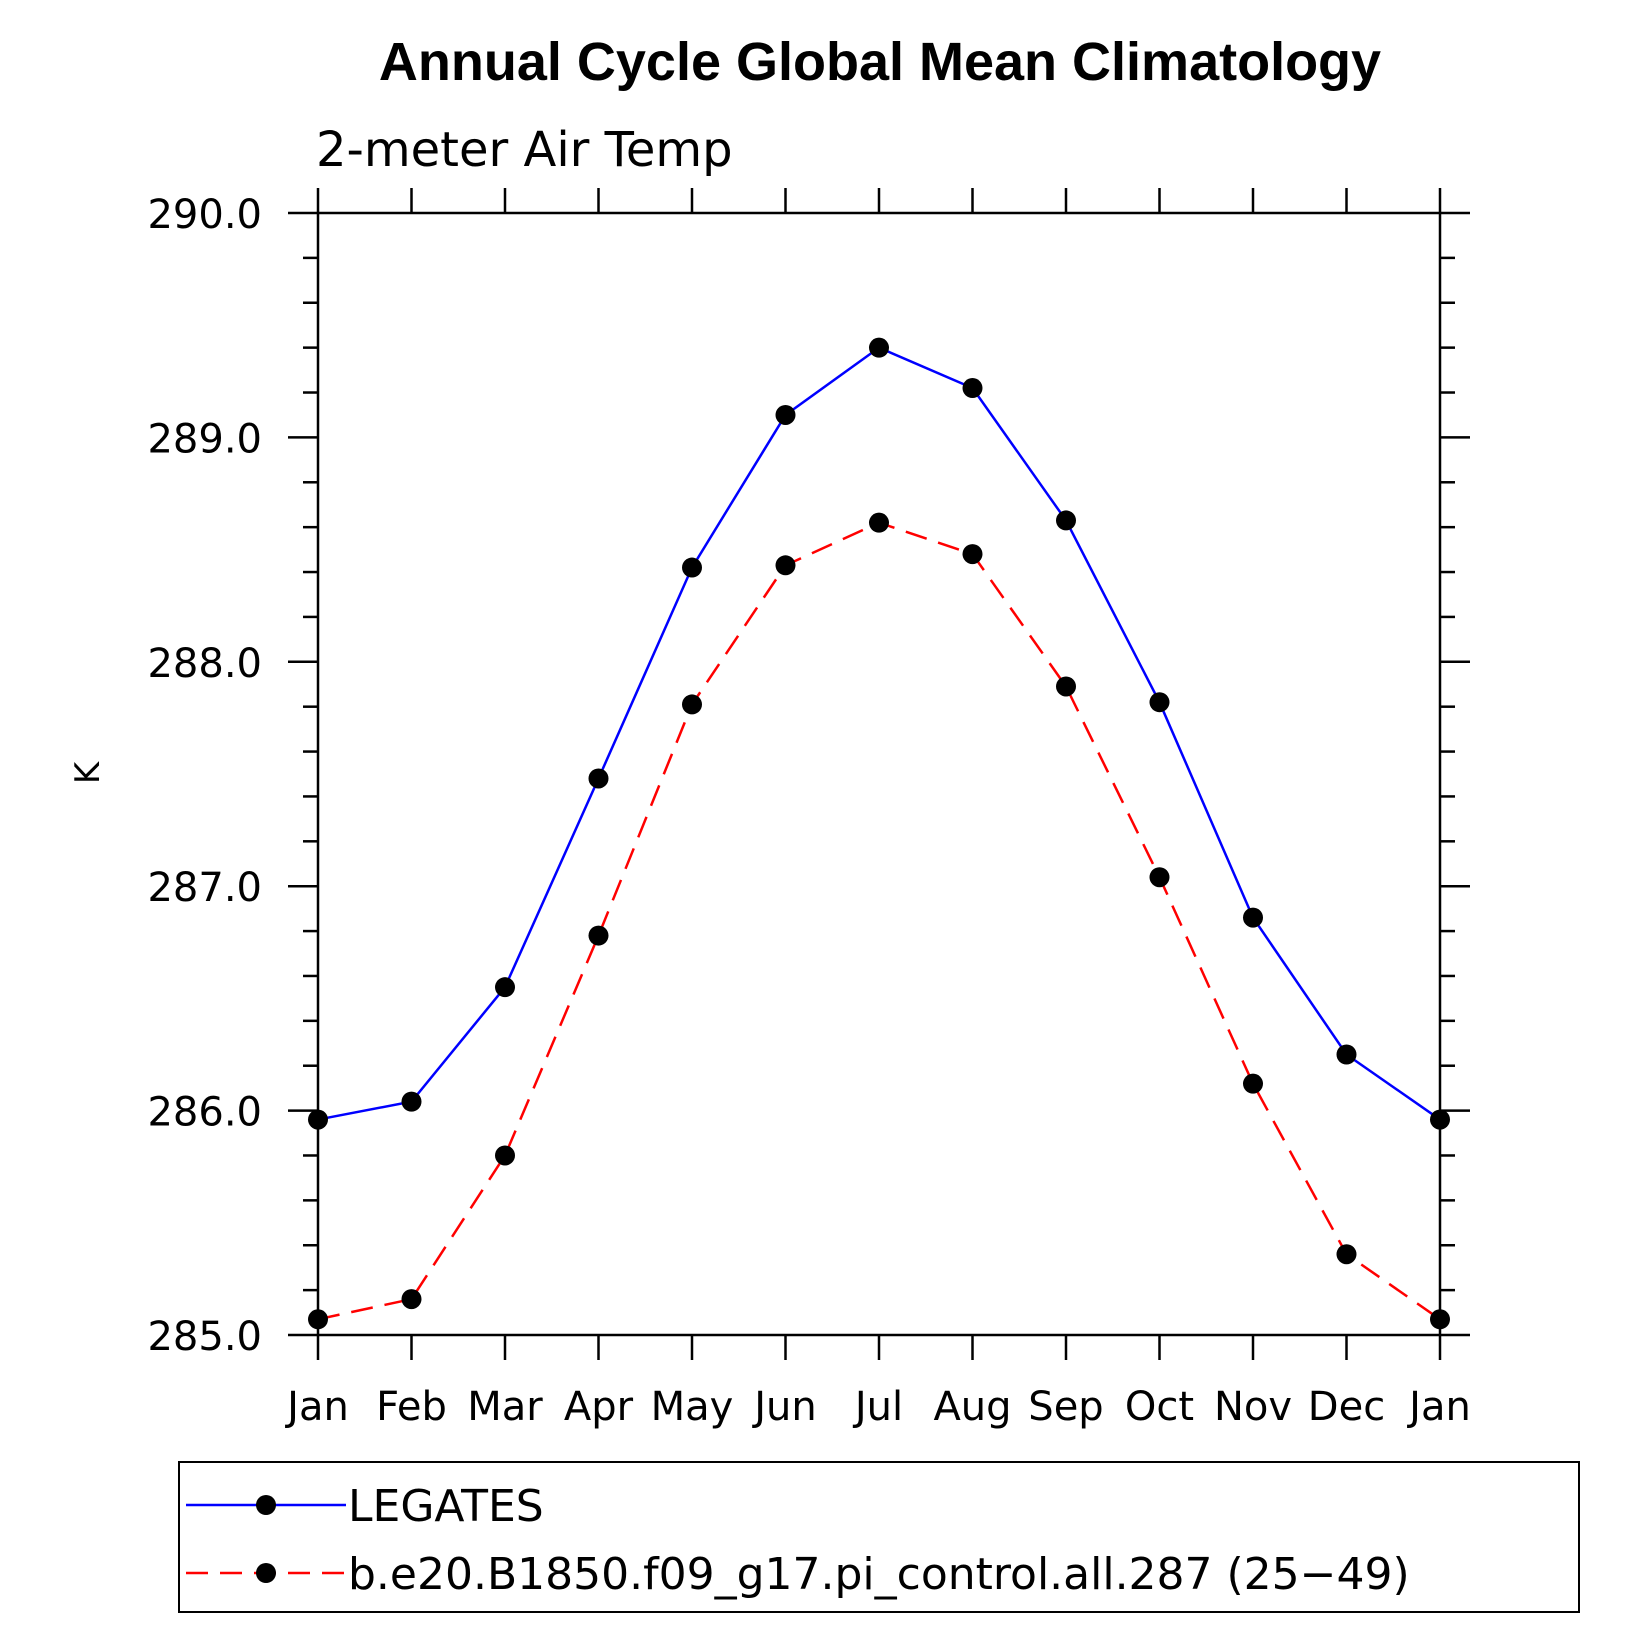  I want to click on y-tick-label: 290.0, so click(204, 215).